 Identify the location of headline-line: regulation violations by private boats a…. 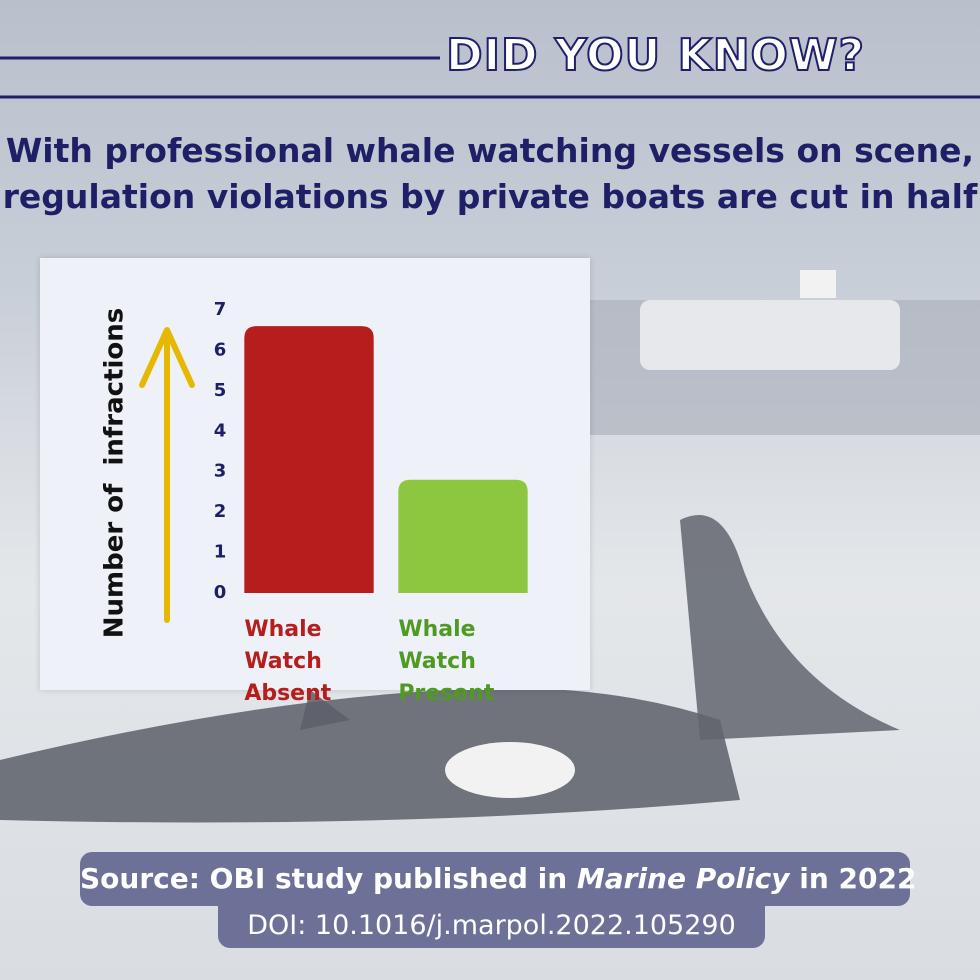
(490, 196).